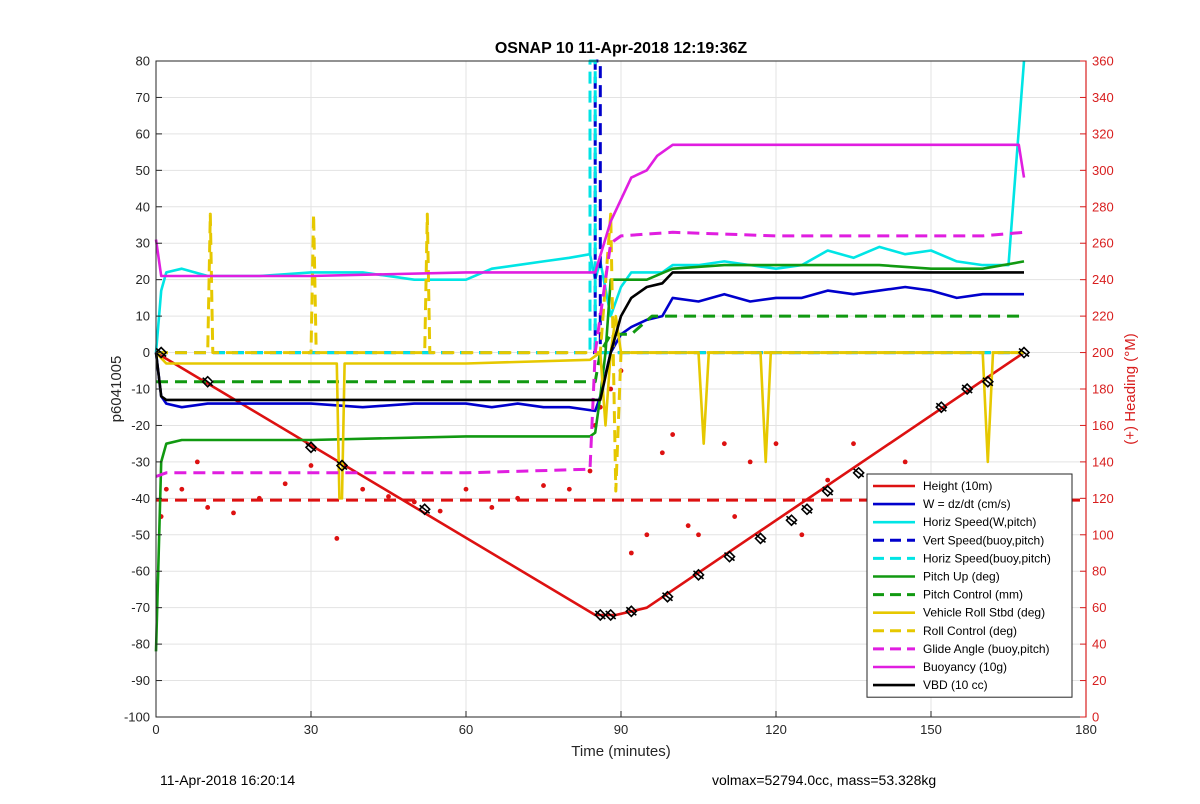  Describe the element at coordinates (973, 595) in the screenshot. I see `legend-label: Pitch Control (mm)` at that location.